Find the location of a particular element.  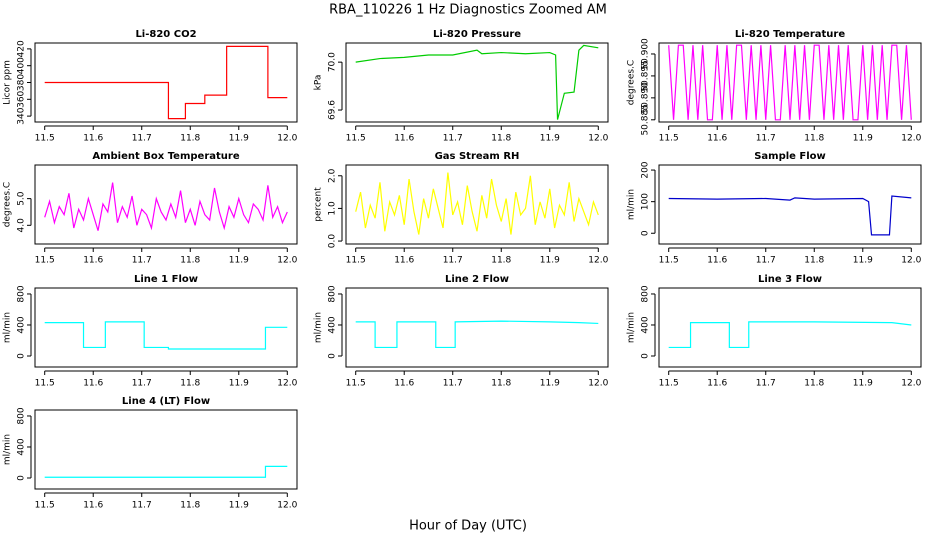

x-axis-label: Hour of Day (UTC) is located at coordinates (468, 526).